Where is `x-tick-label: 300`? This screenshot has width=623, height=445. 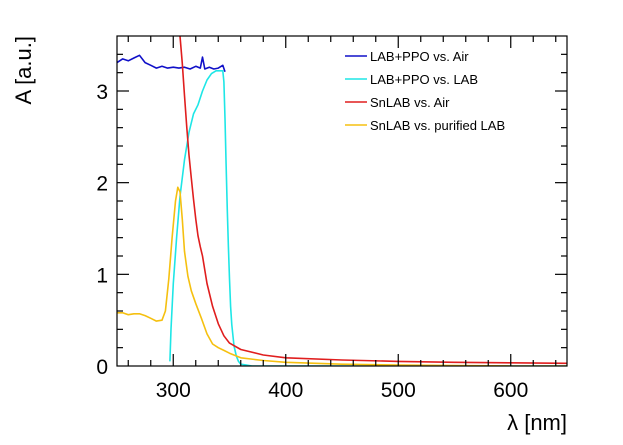
x-tick-label: 300 is located at coordinates (173, 390).